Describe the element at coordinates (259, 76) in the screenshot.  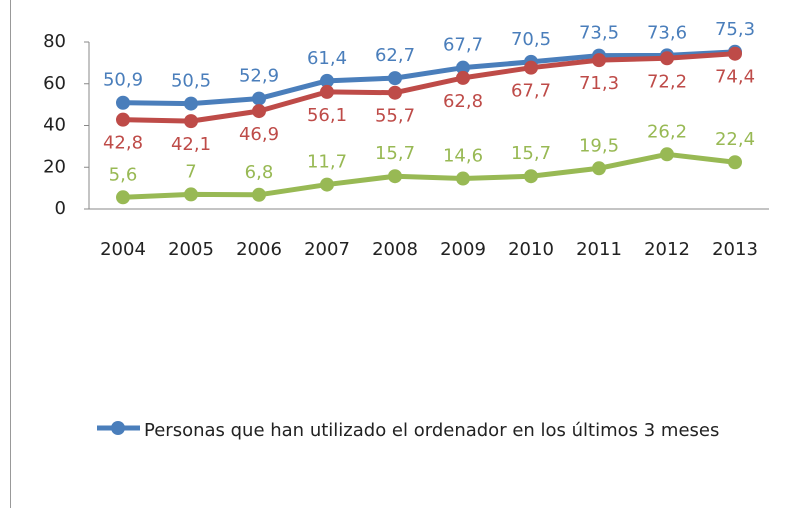
I see `data-label: 52,9` at that location.